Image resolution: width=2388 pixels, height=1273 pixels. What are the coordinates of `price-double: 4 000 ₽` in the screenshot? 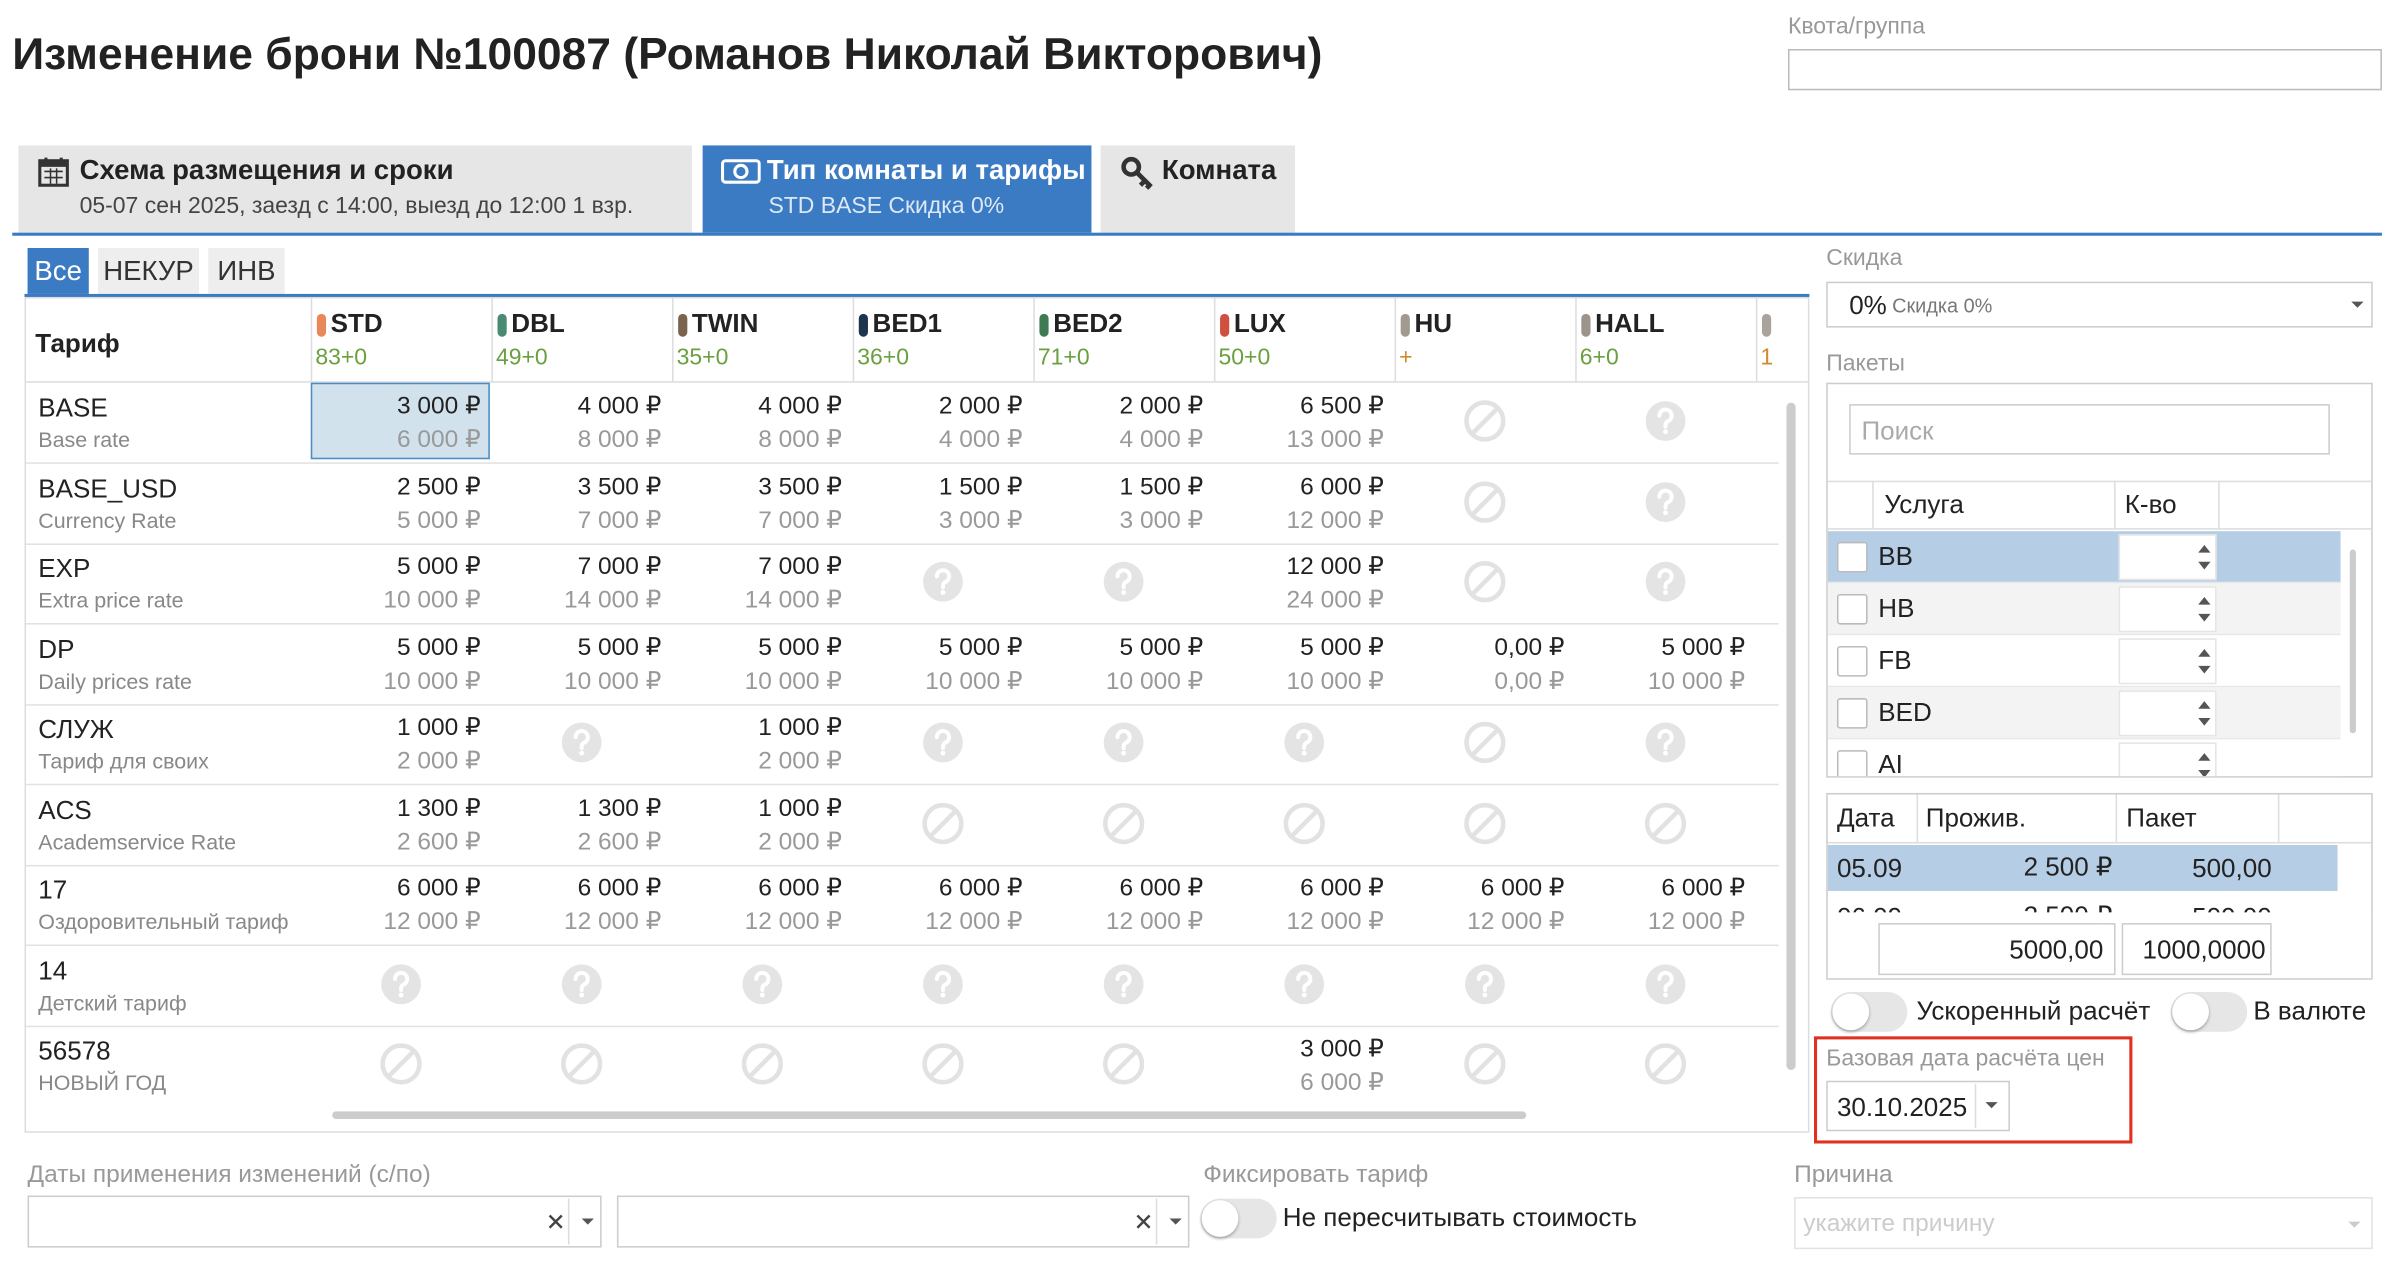 It's located at (980, 440).